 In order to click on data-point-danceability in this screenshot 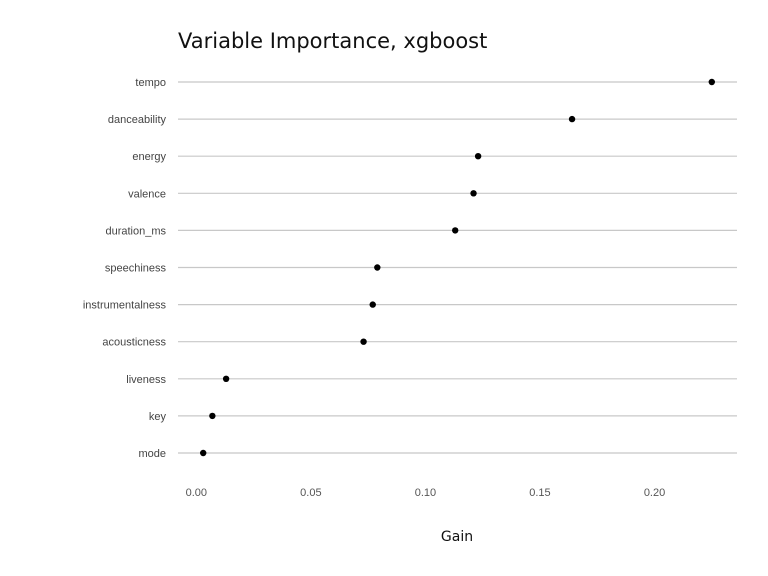, I will do `click(572, 119)`.